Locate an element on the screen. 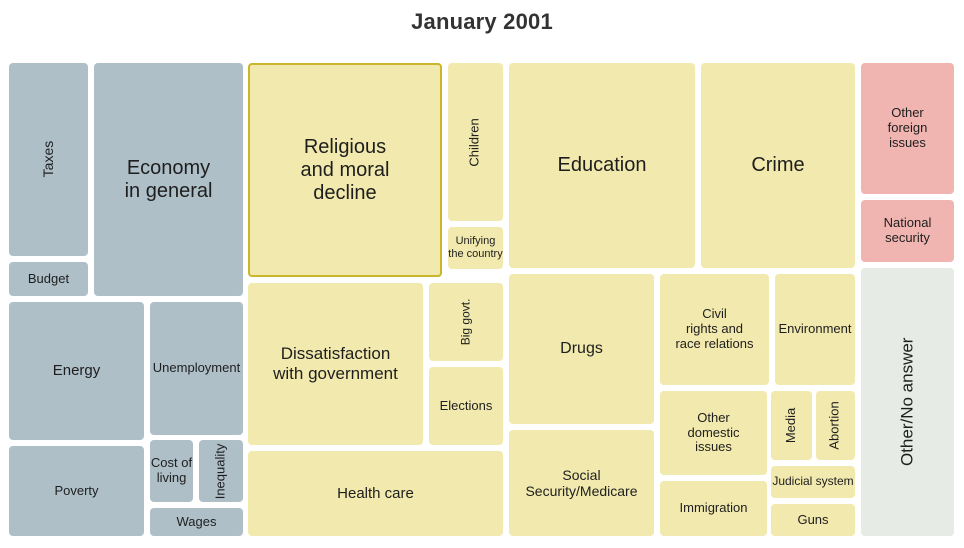 This screenshot has height=548, width=964. treemap-tile-social-security-medicare: Social Security/Medicare is located at coordinates (581, 483).